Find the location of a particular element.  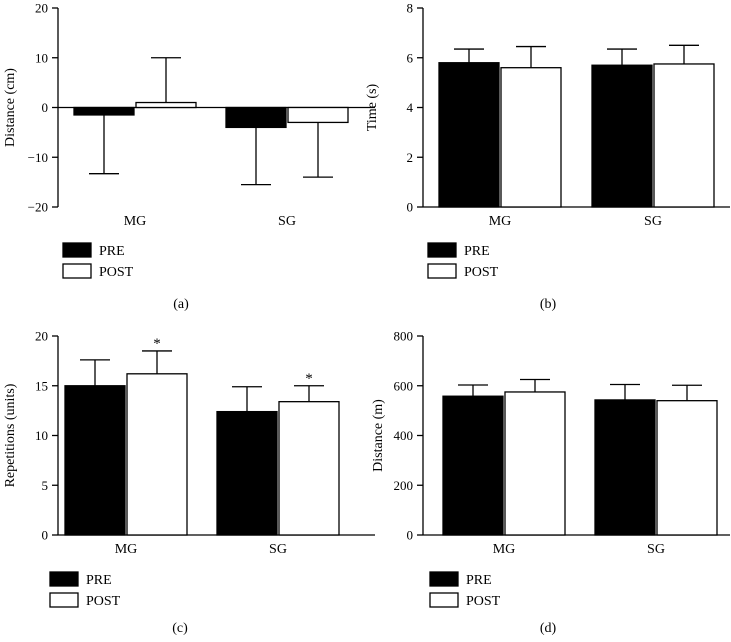

y-tick-label: 600 is located at coordinates (404, 385).